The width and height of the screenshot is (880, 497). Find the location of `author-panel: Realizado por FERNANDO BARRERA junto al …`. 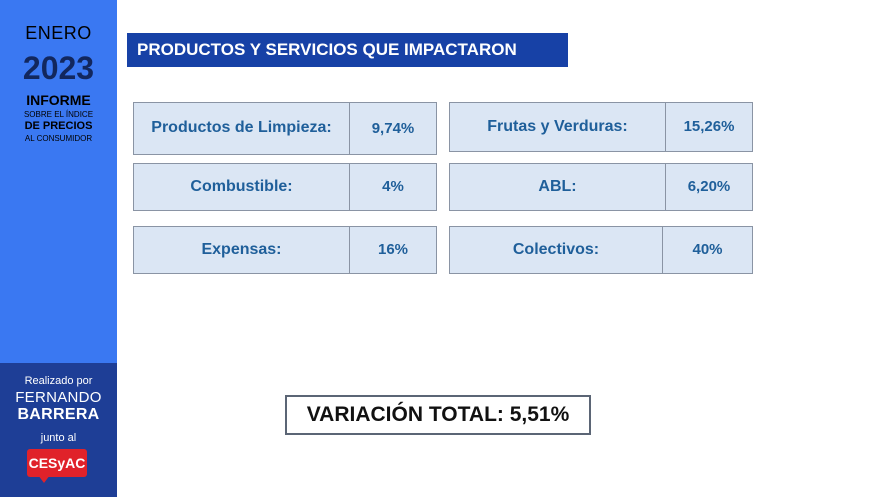

author-panel: Realizado por FERNANDO BARRERA junto al … is located at coordinates (58, 430).